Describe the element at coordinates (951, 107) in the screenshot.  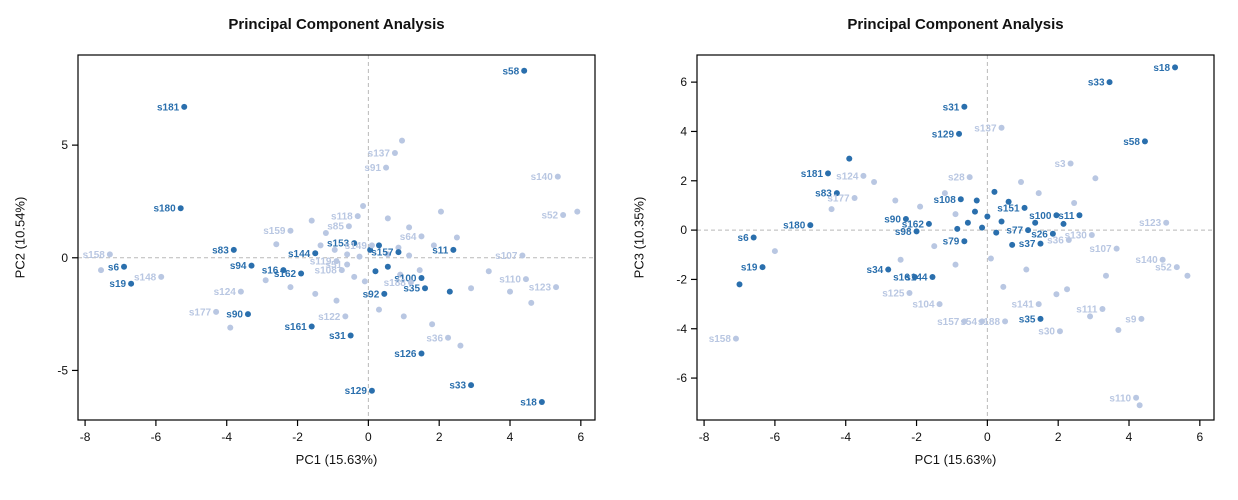
I see `point-label: s31` at that location.